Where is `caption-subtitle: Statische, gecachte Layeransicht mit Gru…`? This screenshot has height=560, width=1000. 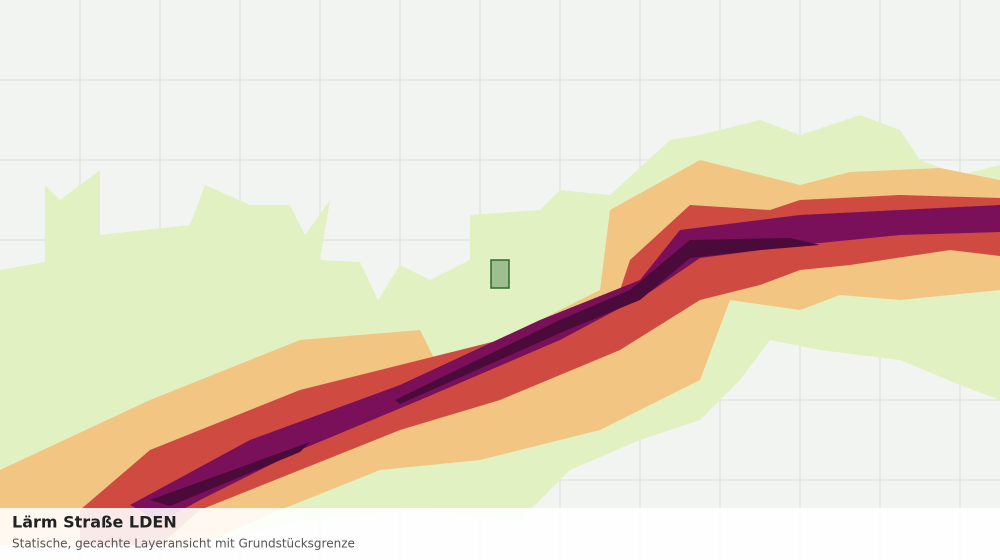
caption-subtitle: Statische, gecachte Layeransicht mit Gru… is located at coordinates (183, 544).